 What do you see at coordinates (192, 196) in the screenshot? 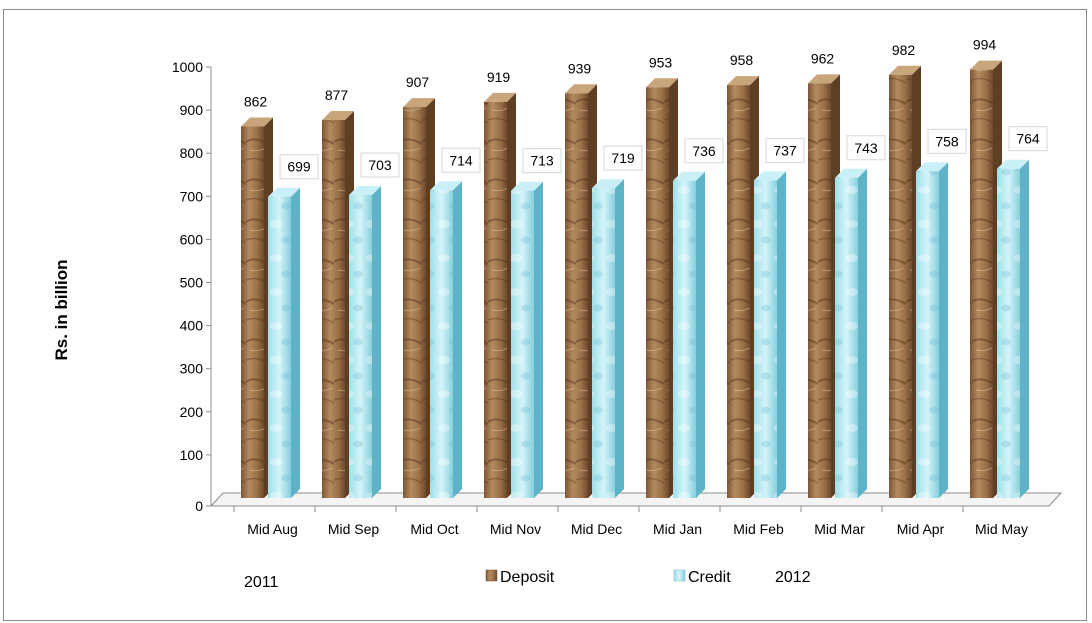
I see `y-tick-label: 700` at bounding box center [192, 196].